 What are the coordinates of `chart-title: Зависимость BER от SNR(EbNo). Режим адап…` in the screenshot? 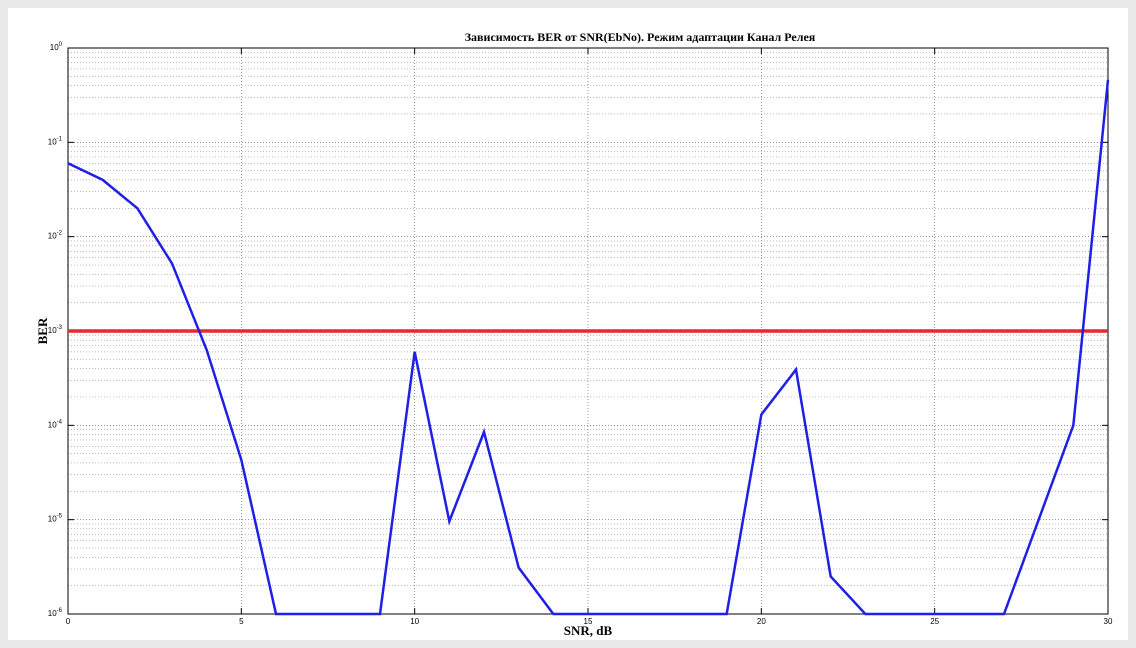 It's located at (640, 37).